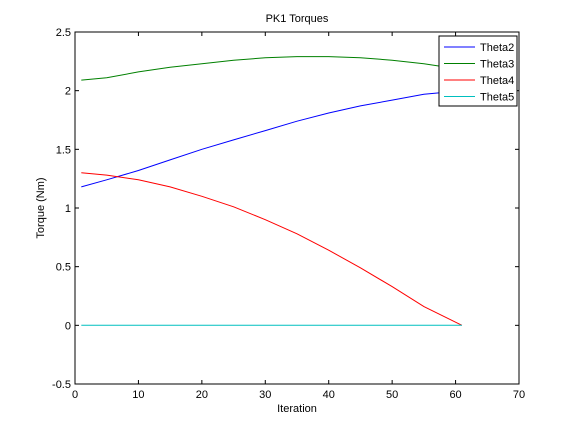 Image resolution: width=576 pixels, height=432 pixels. I want to click on x-tick-label: 0, so click(75, 395).